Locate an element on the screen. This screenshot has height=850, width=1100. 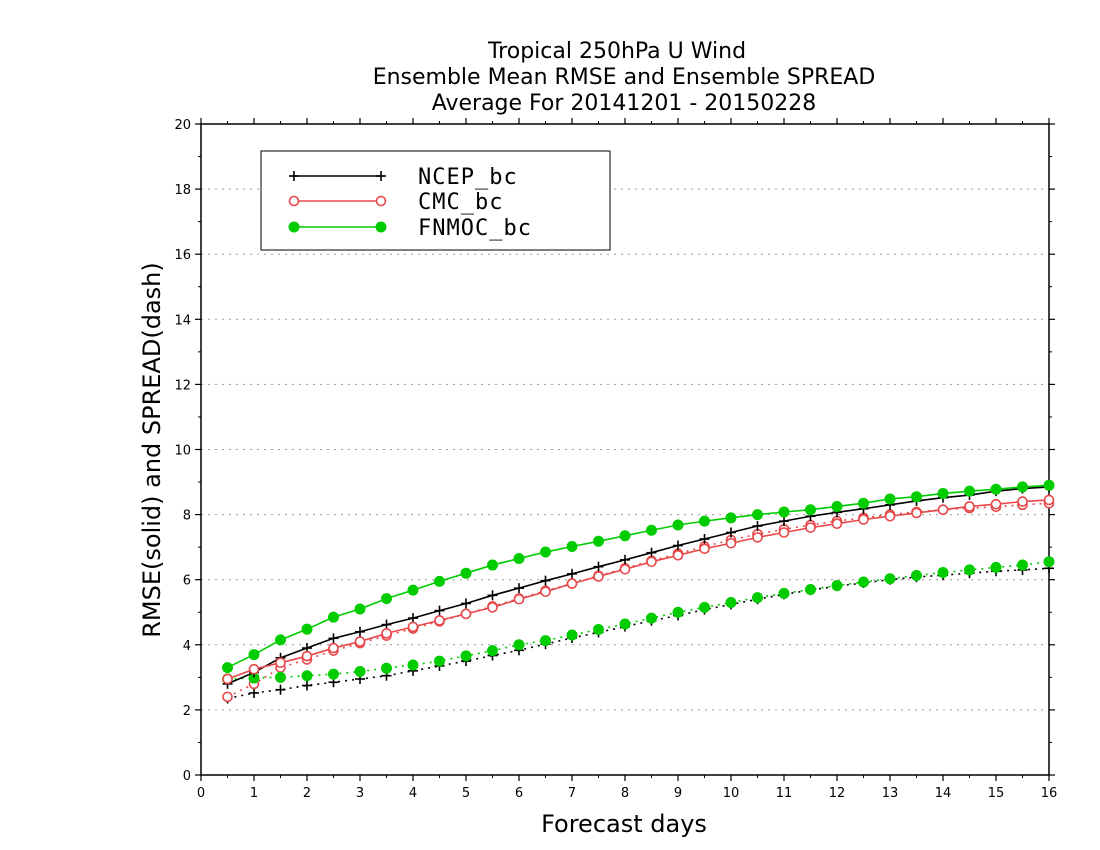
y-tick-label-9: 18 is located at coordinates (182, 190).